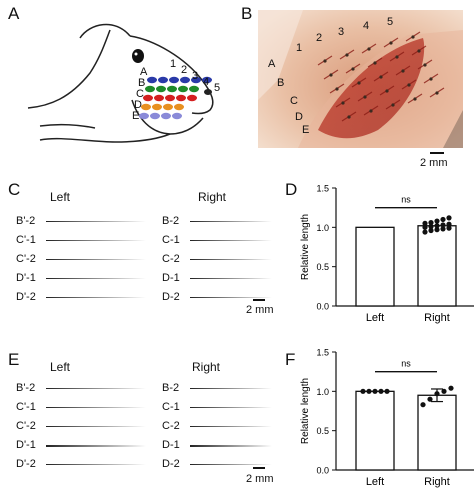 Image resolution: width=474 pixels, height=495 pixels. What do you see at coordinates (390, 22) in the screenshot?
I see `panel-b-col-label: 5` at bounding box center [390, 22].